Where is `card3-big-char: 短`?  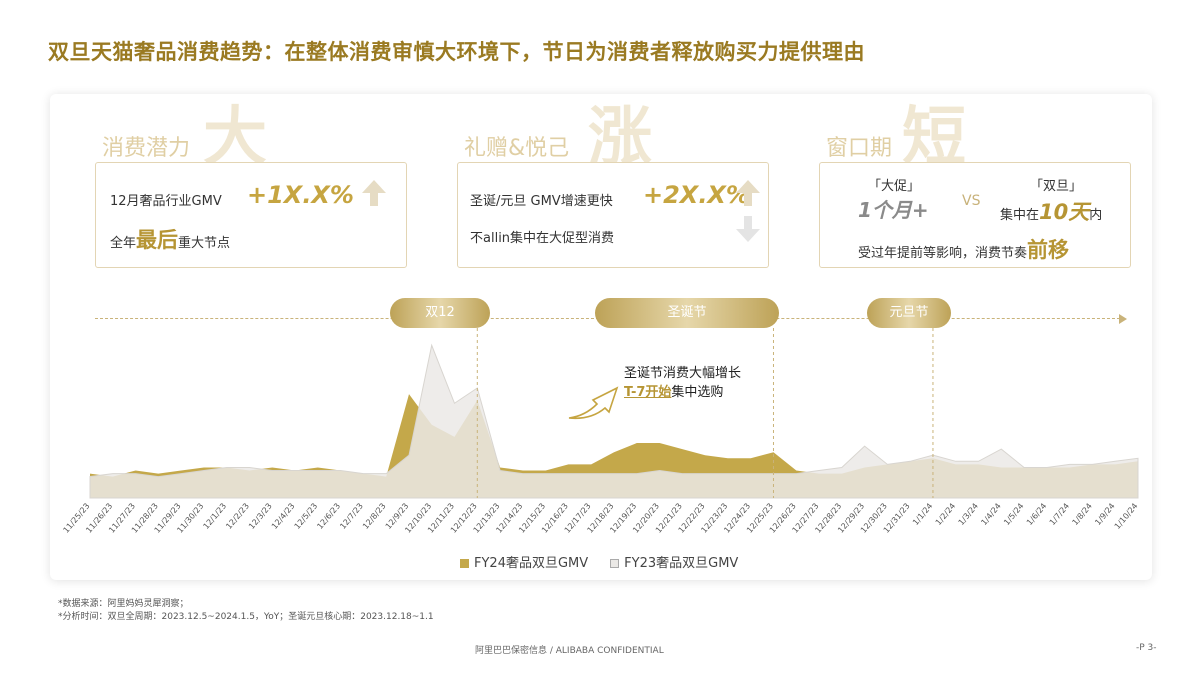 card3-big-char: 短 is located at coordinates (934, 138).